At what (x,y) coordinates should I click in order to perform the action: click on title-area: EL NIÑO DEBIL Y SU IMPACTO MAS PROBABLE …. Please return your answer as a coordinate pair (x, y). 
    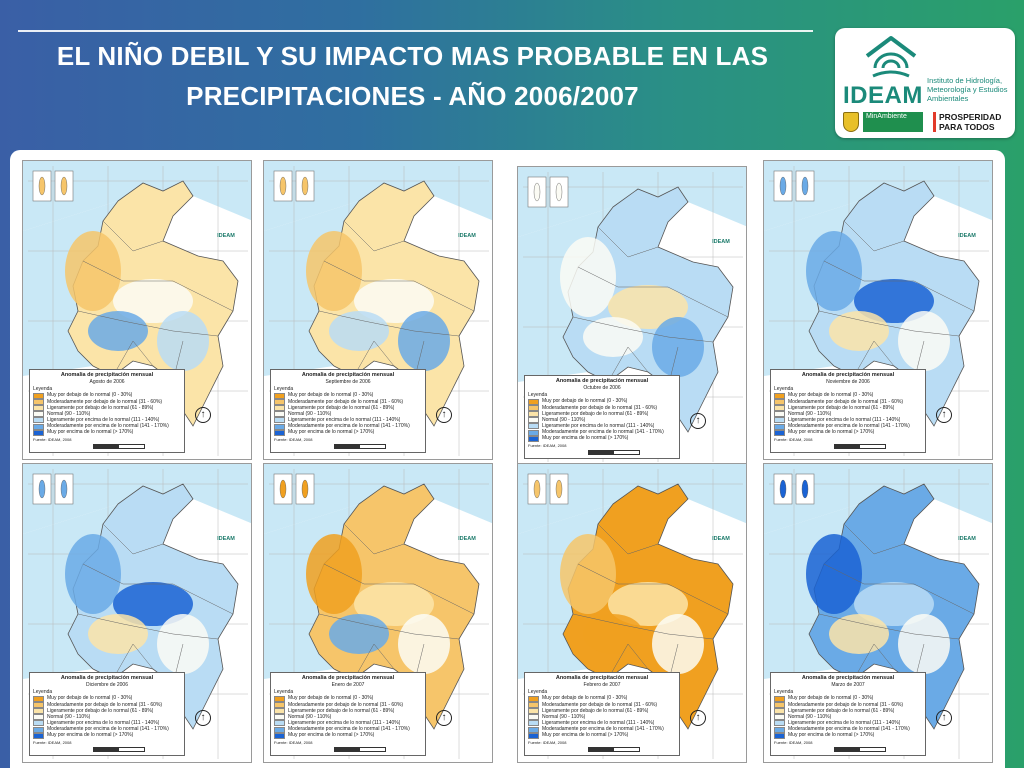
    Looking at the image, I should click on (412, 70).